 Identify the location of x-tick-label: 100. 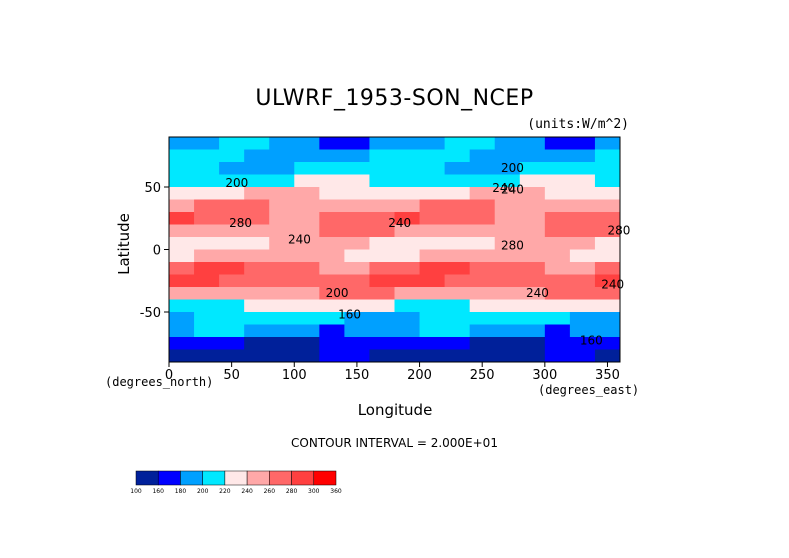
(294, 375).